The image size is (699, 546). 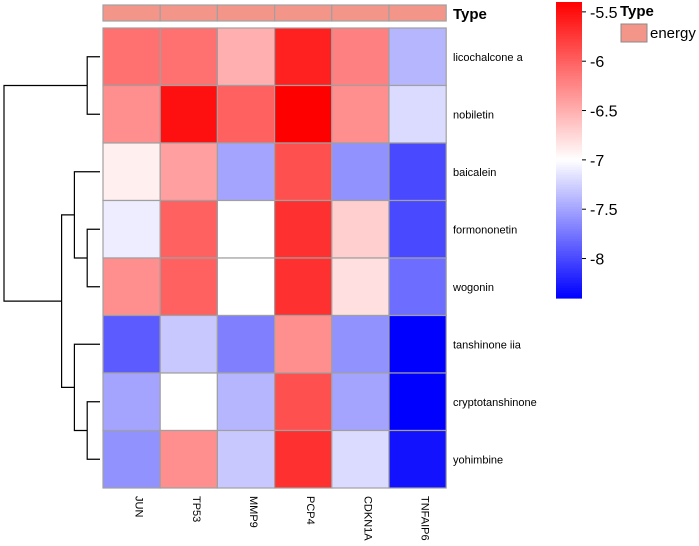 What do you see at coordinates (367, 518) in the screenshot?
I see `column-label: CDKN1A` at bounding box center [367, 518].